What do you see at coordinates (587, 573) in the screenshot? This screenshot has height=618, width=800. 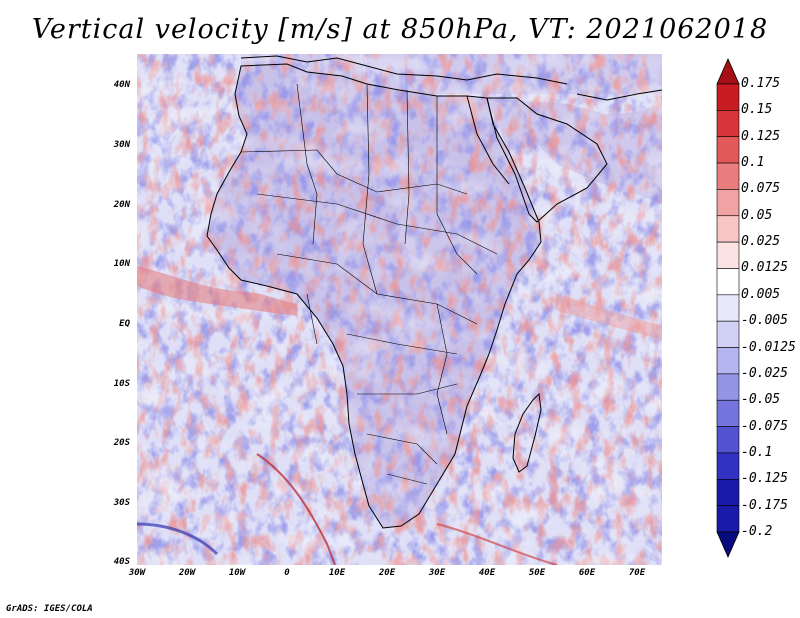 I see `lon-label-60e: 60E` at bounding box center [587, 573].